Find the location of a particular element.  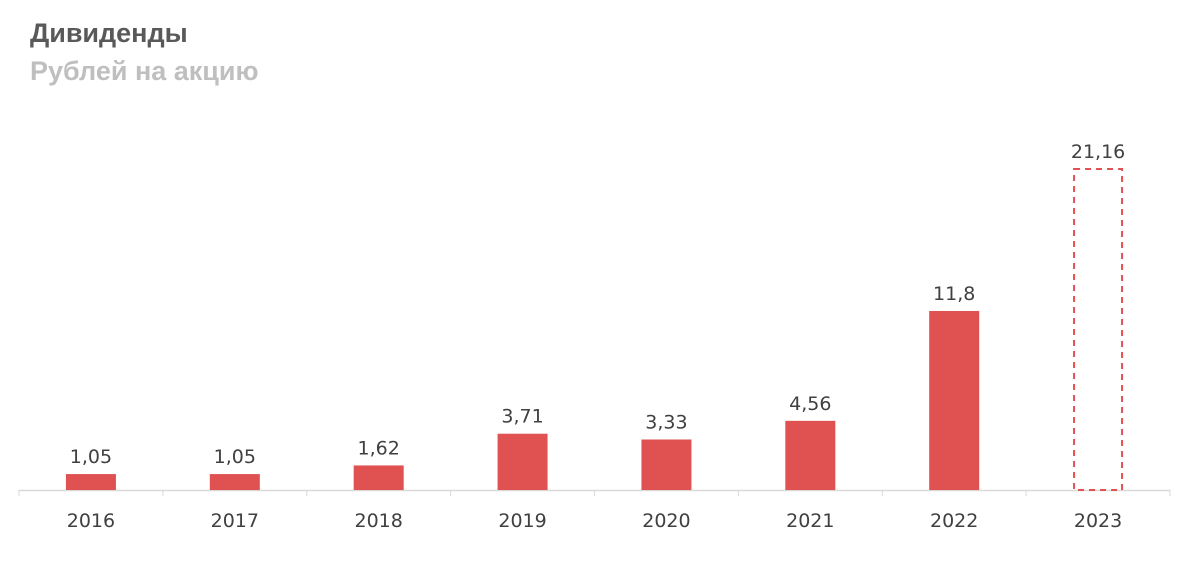

bar-2022 is located at coordinates (954, 400).